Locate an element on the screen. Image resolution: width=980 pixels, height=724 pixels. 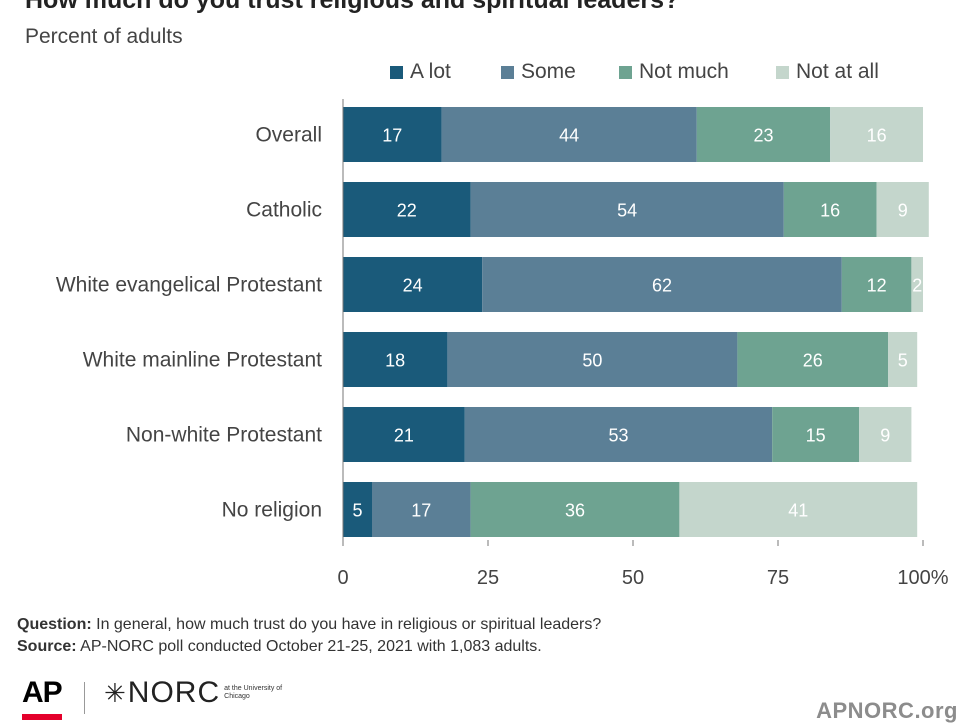
data-label-white-mainline-protestant-some: 50 is located at coordinates (592, 361).